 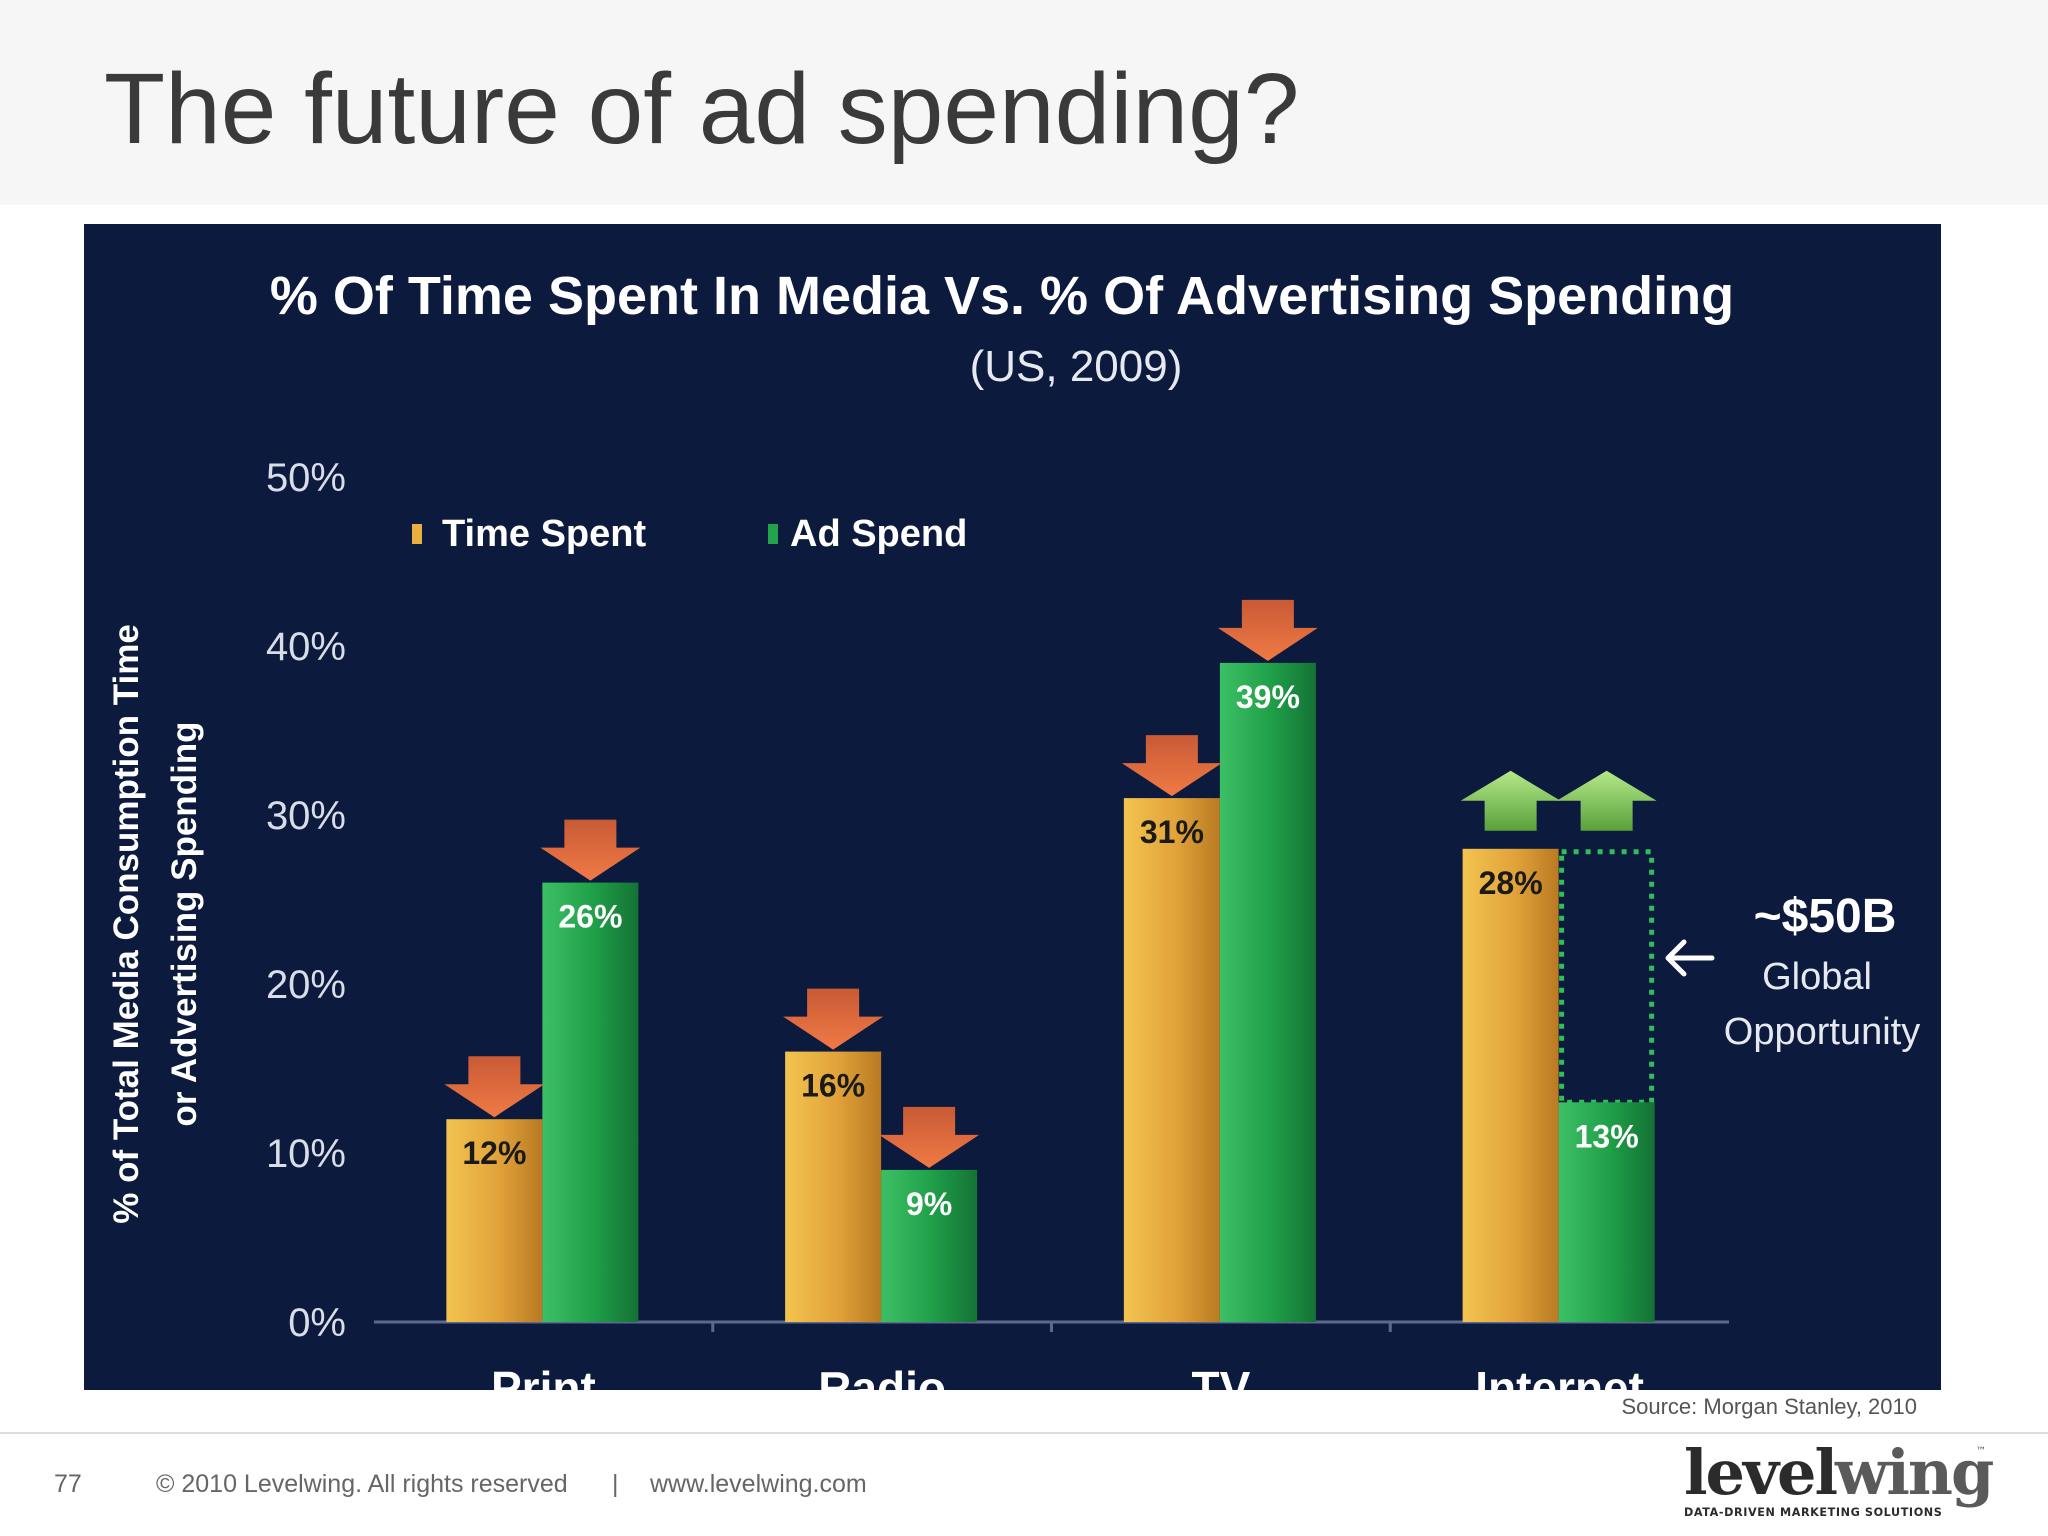 I want to click on data-label: 39%, so click(x=1268, y=697).